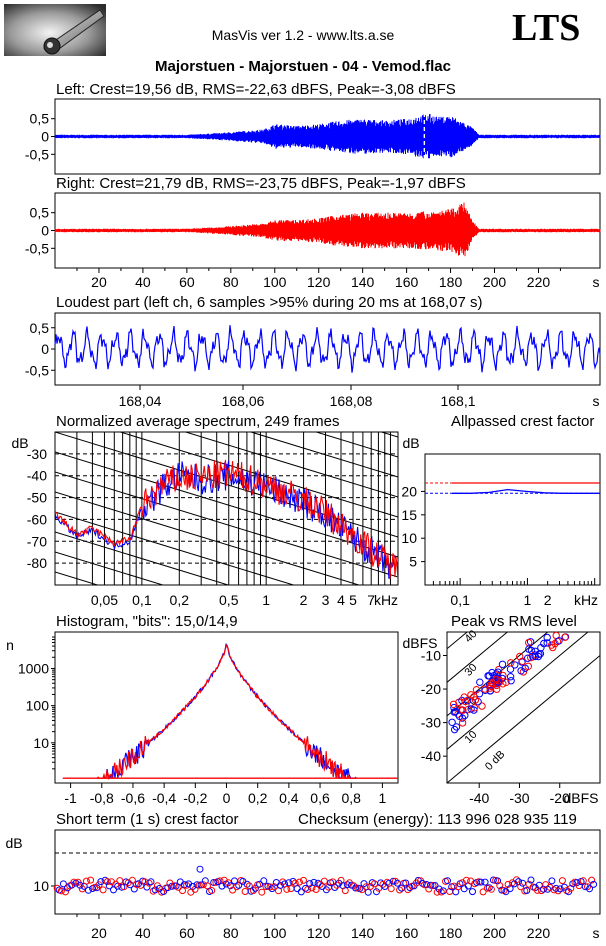 This screenshot has height=946, width=606. Describe the element at coordinates (451, 282) in the screenshot. I see `time-axis-label: 180` at that location.